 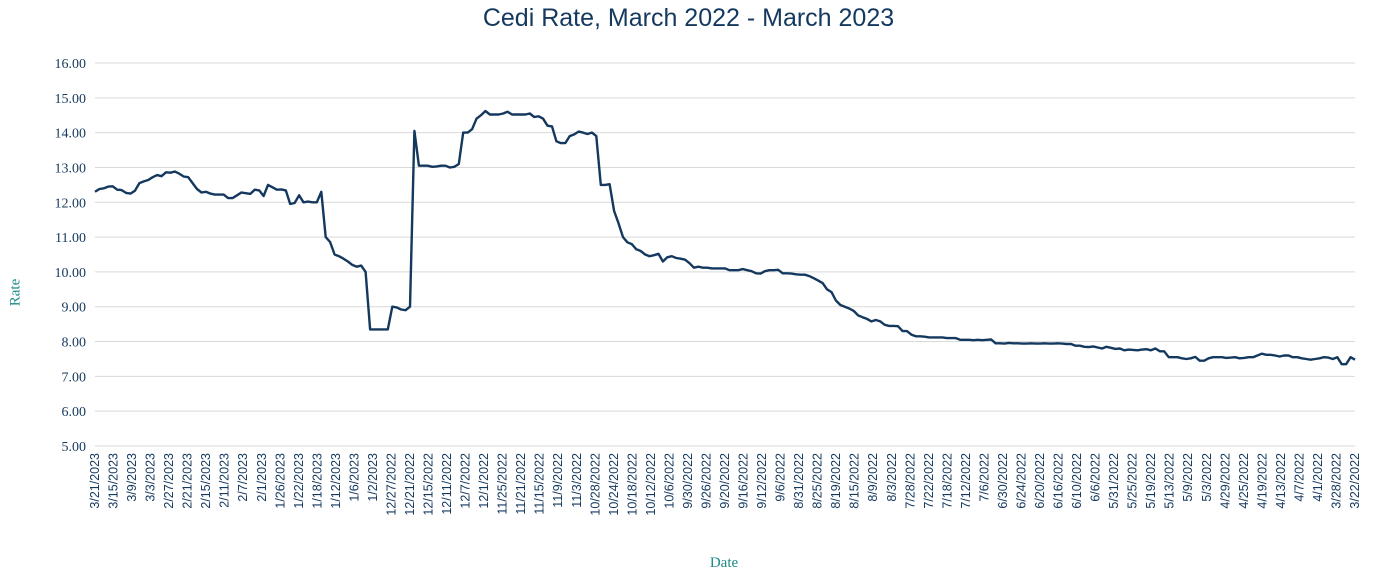 I want to click on x-tick-label: 7/22/2022, so click(x=929, y=481).